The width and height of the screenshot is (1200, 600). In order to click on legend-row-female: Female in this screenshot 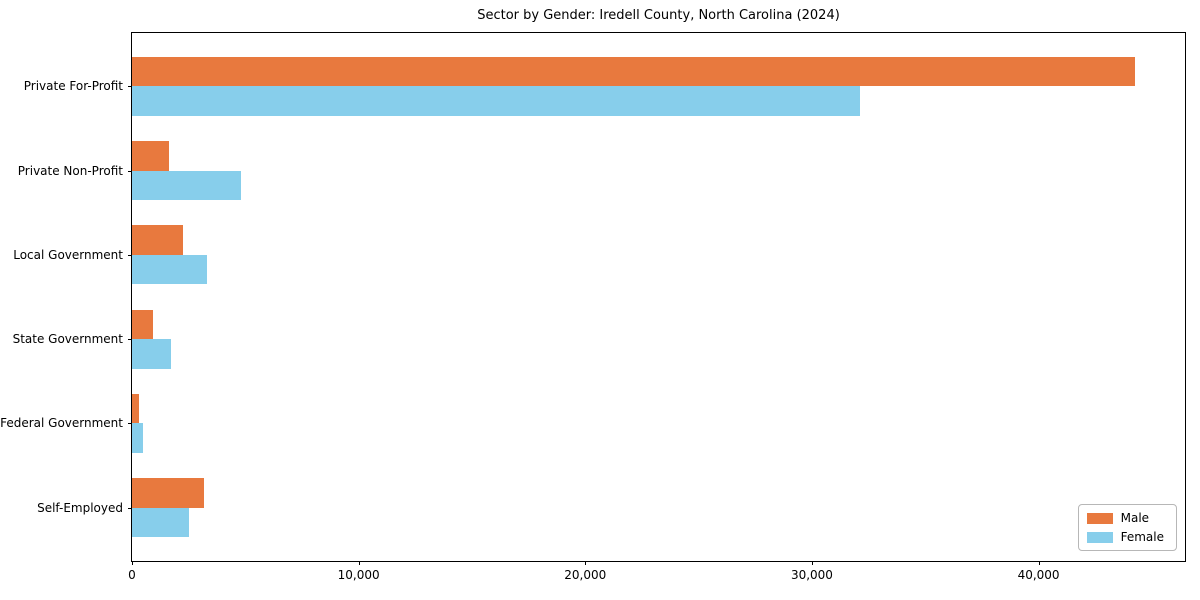, I will do `click(1125, 537)`.